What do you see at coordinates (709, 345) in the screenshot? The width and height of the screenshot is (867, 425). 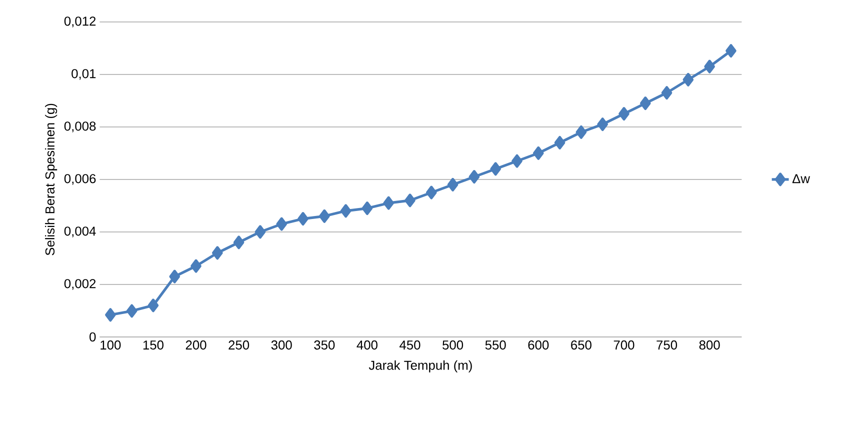 I see `x-tick-label: 800` at bounding box center [709, 345].